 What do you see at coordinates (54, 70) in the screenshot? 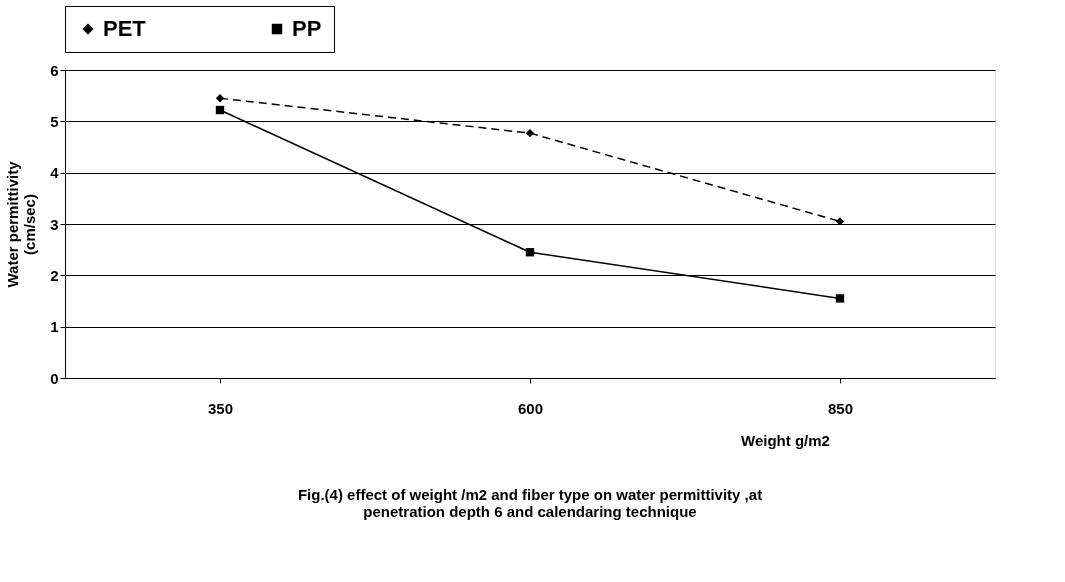
I see `y-tick-label: 6` at bounding box center [54, 70].